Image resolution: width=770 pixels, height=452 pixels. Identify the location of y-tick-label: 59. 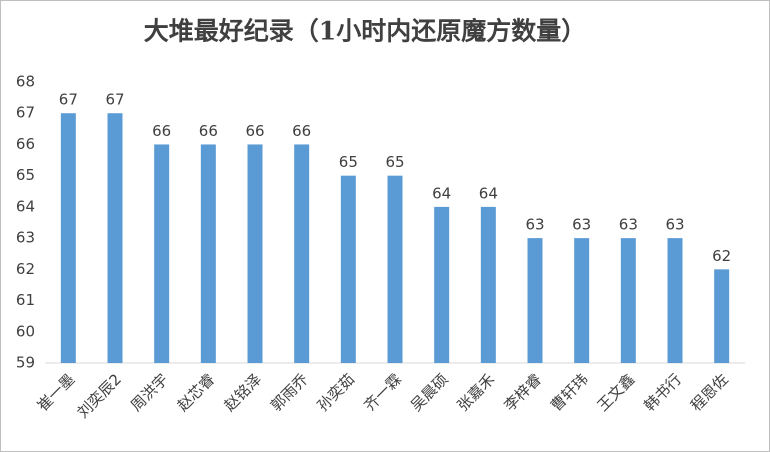
(25, 363).